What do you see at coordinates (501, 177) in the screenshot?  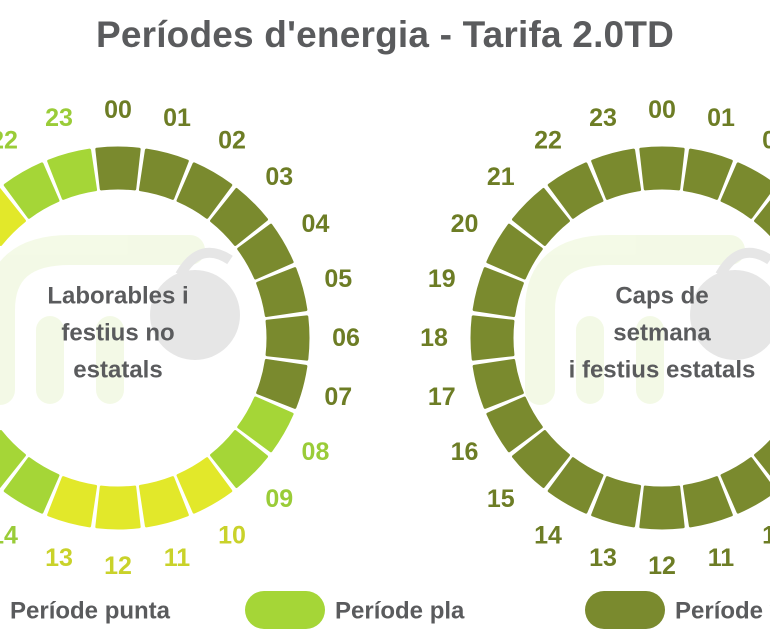 I see `hour-label-21: 21` at bounding box center [501, 177].